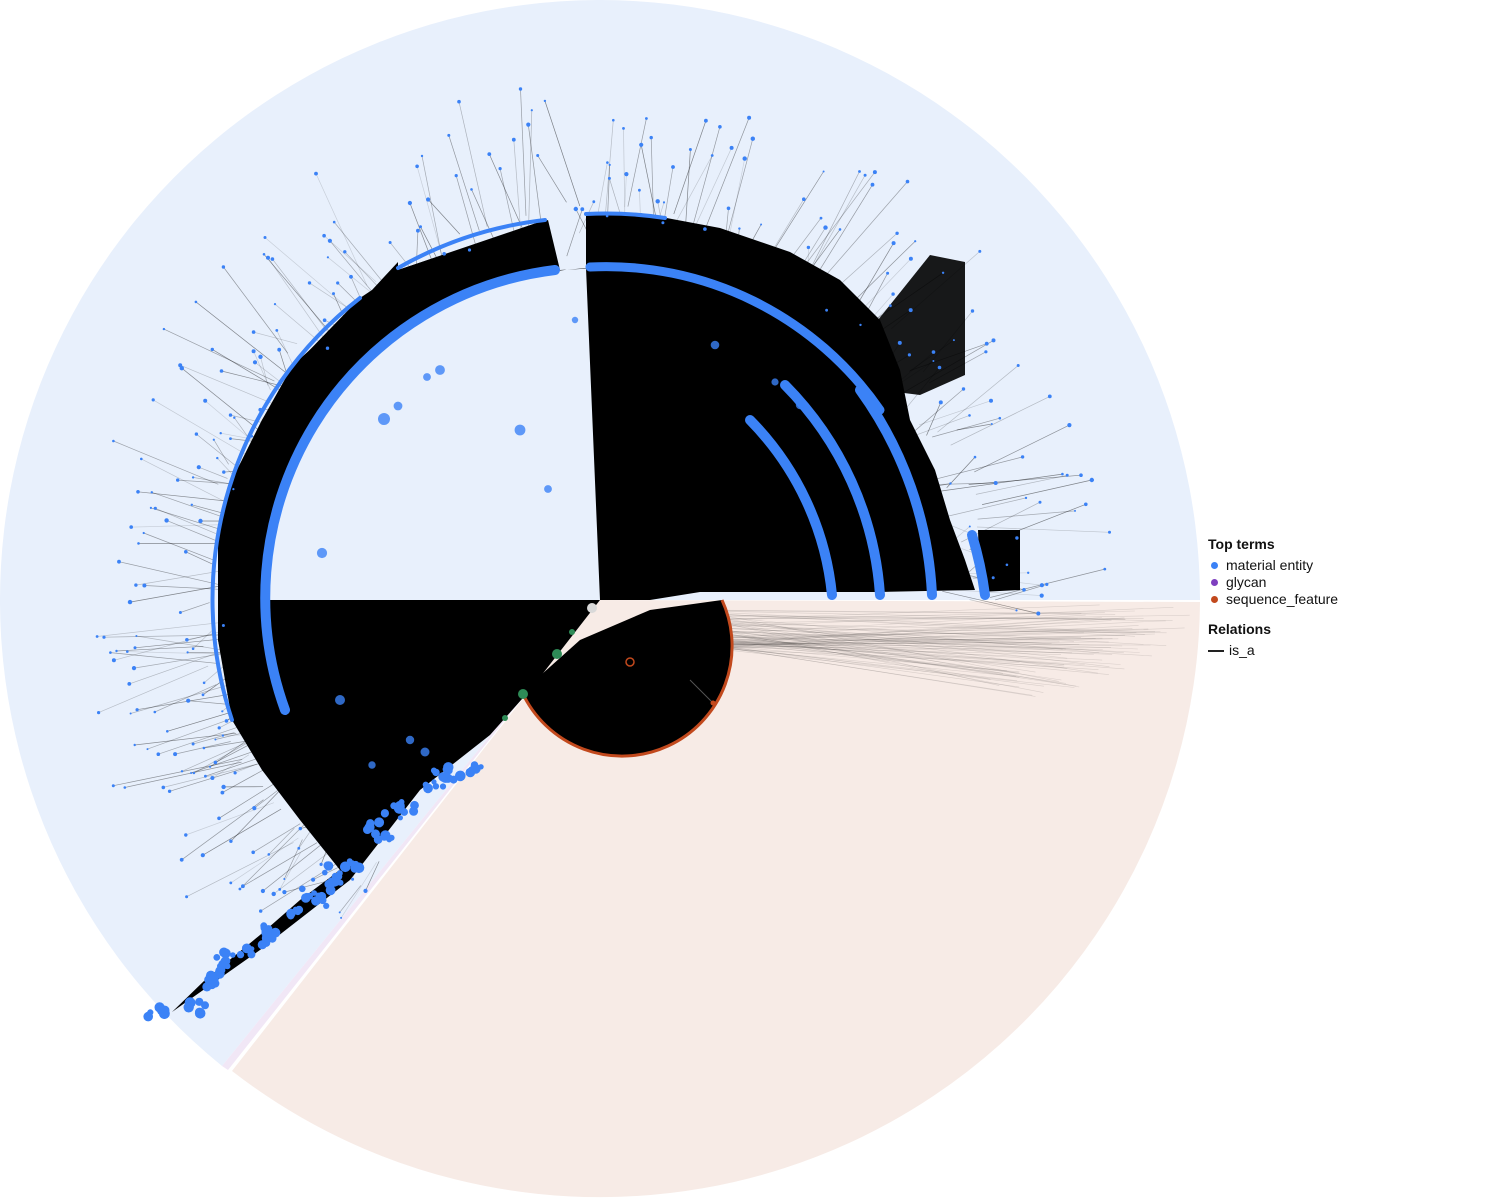 The height and width of the screenshot is (1200, 1500). Describe the element at coordinates (1282, 599) in the screenshot. I see `legend-item-label: sequence_feature` at that location.